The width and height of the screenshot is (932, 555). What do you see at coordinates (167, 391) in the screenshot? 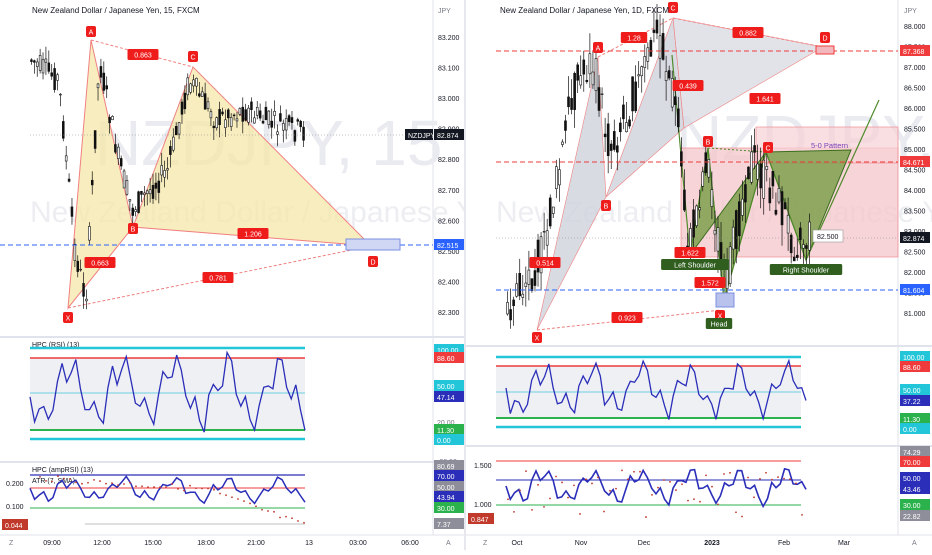
I see `rsi-series-line` at bounding box center [167, 391].